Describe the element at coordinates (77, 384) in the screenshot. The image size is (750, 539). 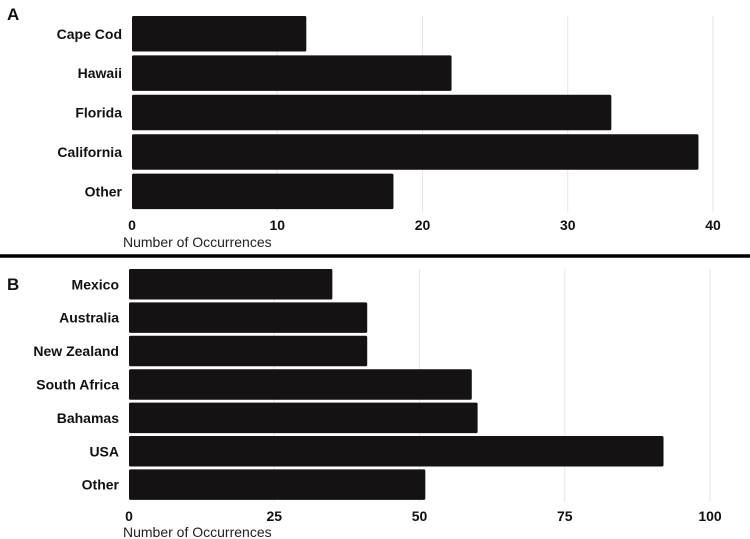
I see `category-label-b-3: South Africa` at that location.